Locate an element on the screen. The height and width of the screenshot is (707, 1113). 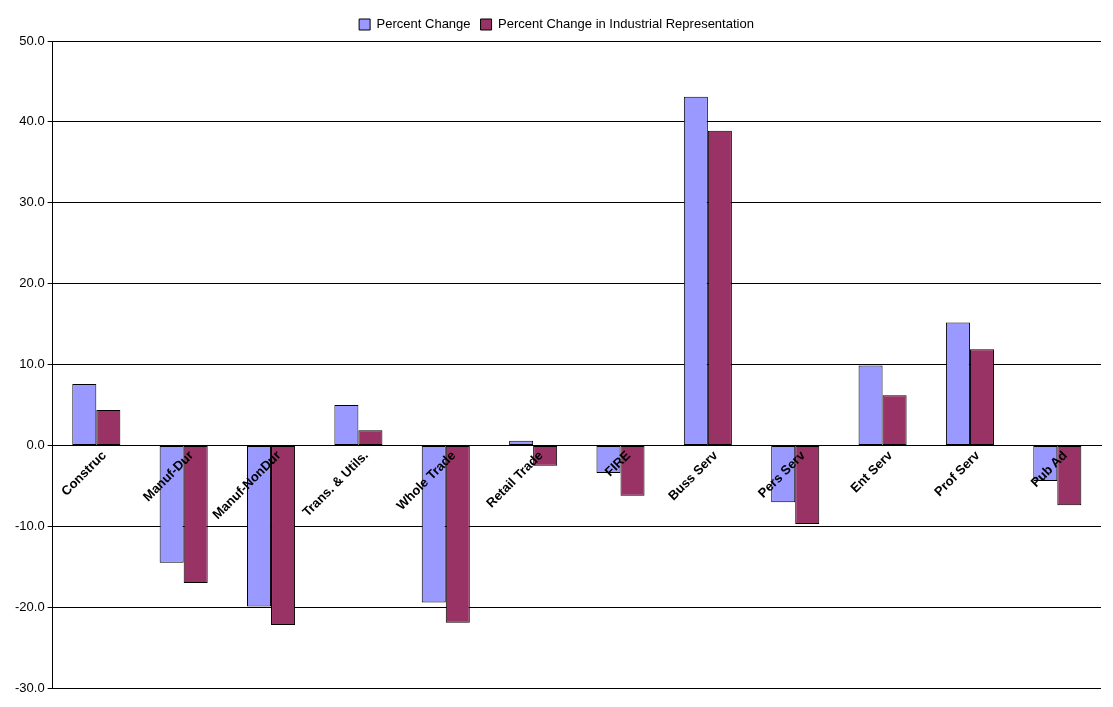
y-tick-label: -20.0 is located at coordinates (29, 606).